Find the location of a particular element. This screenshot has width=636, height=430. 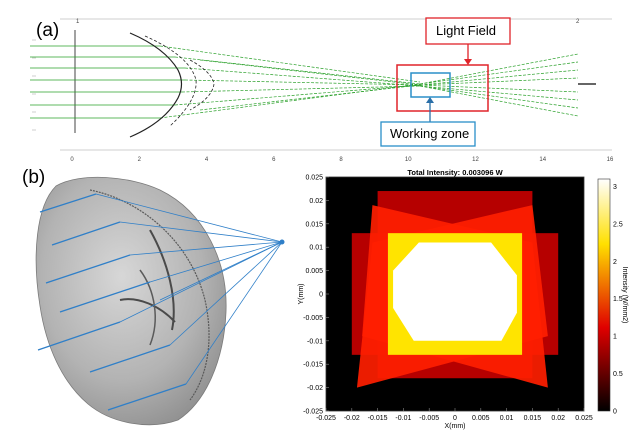

ray-x-tick: 14 is located at coordinates (542, 160).